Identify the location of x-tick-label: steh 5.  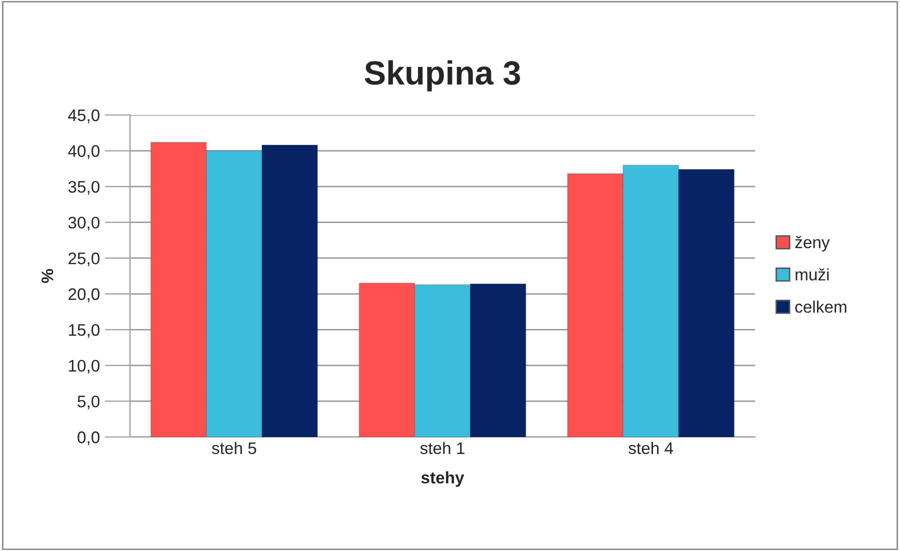
(234, 448).